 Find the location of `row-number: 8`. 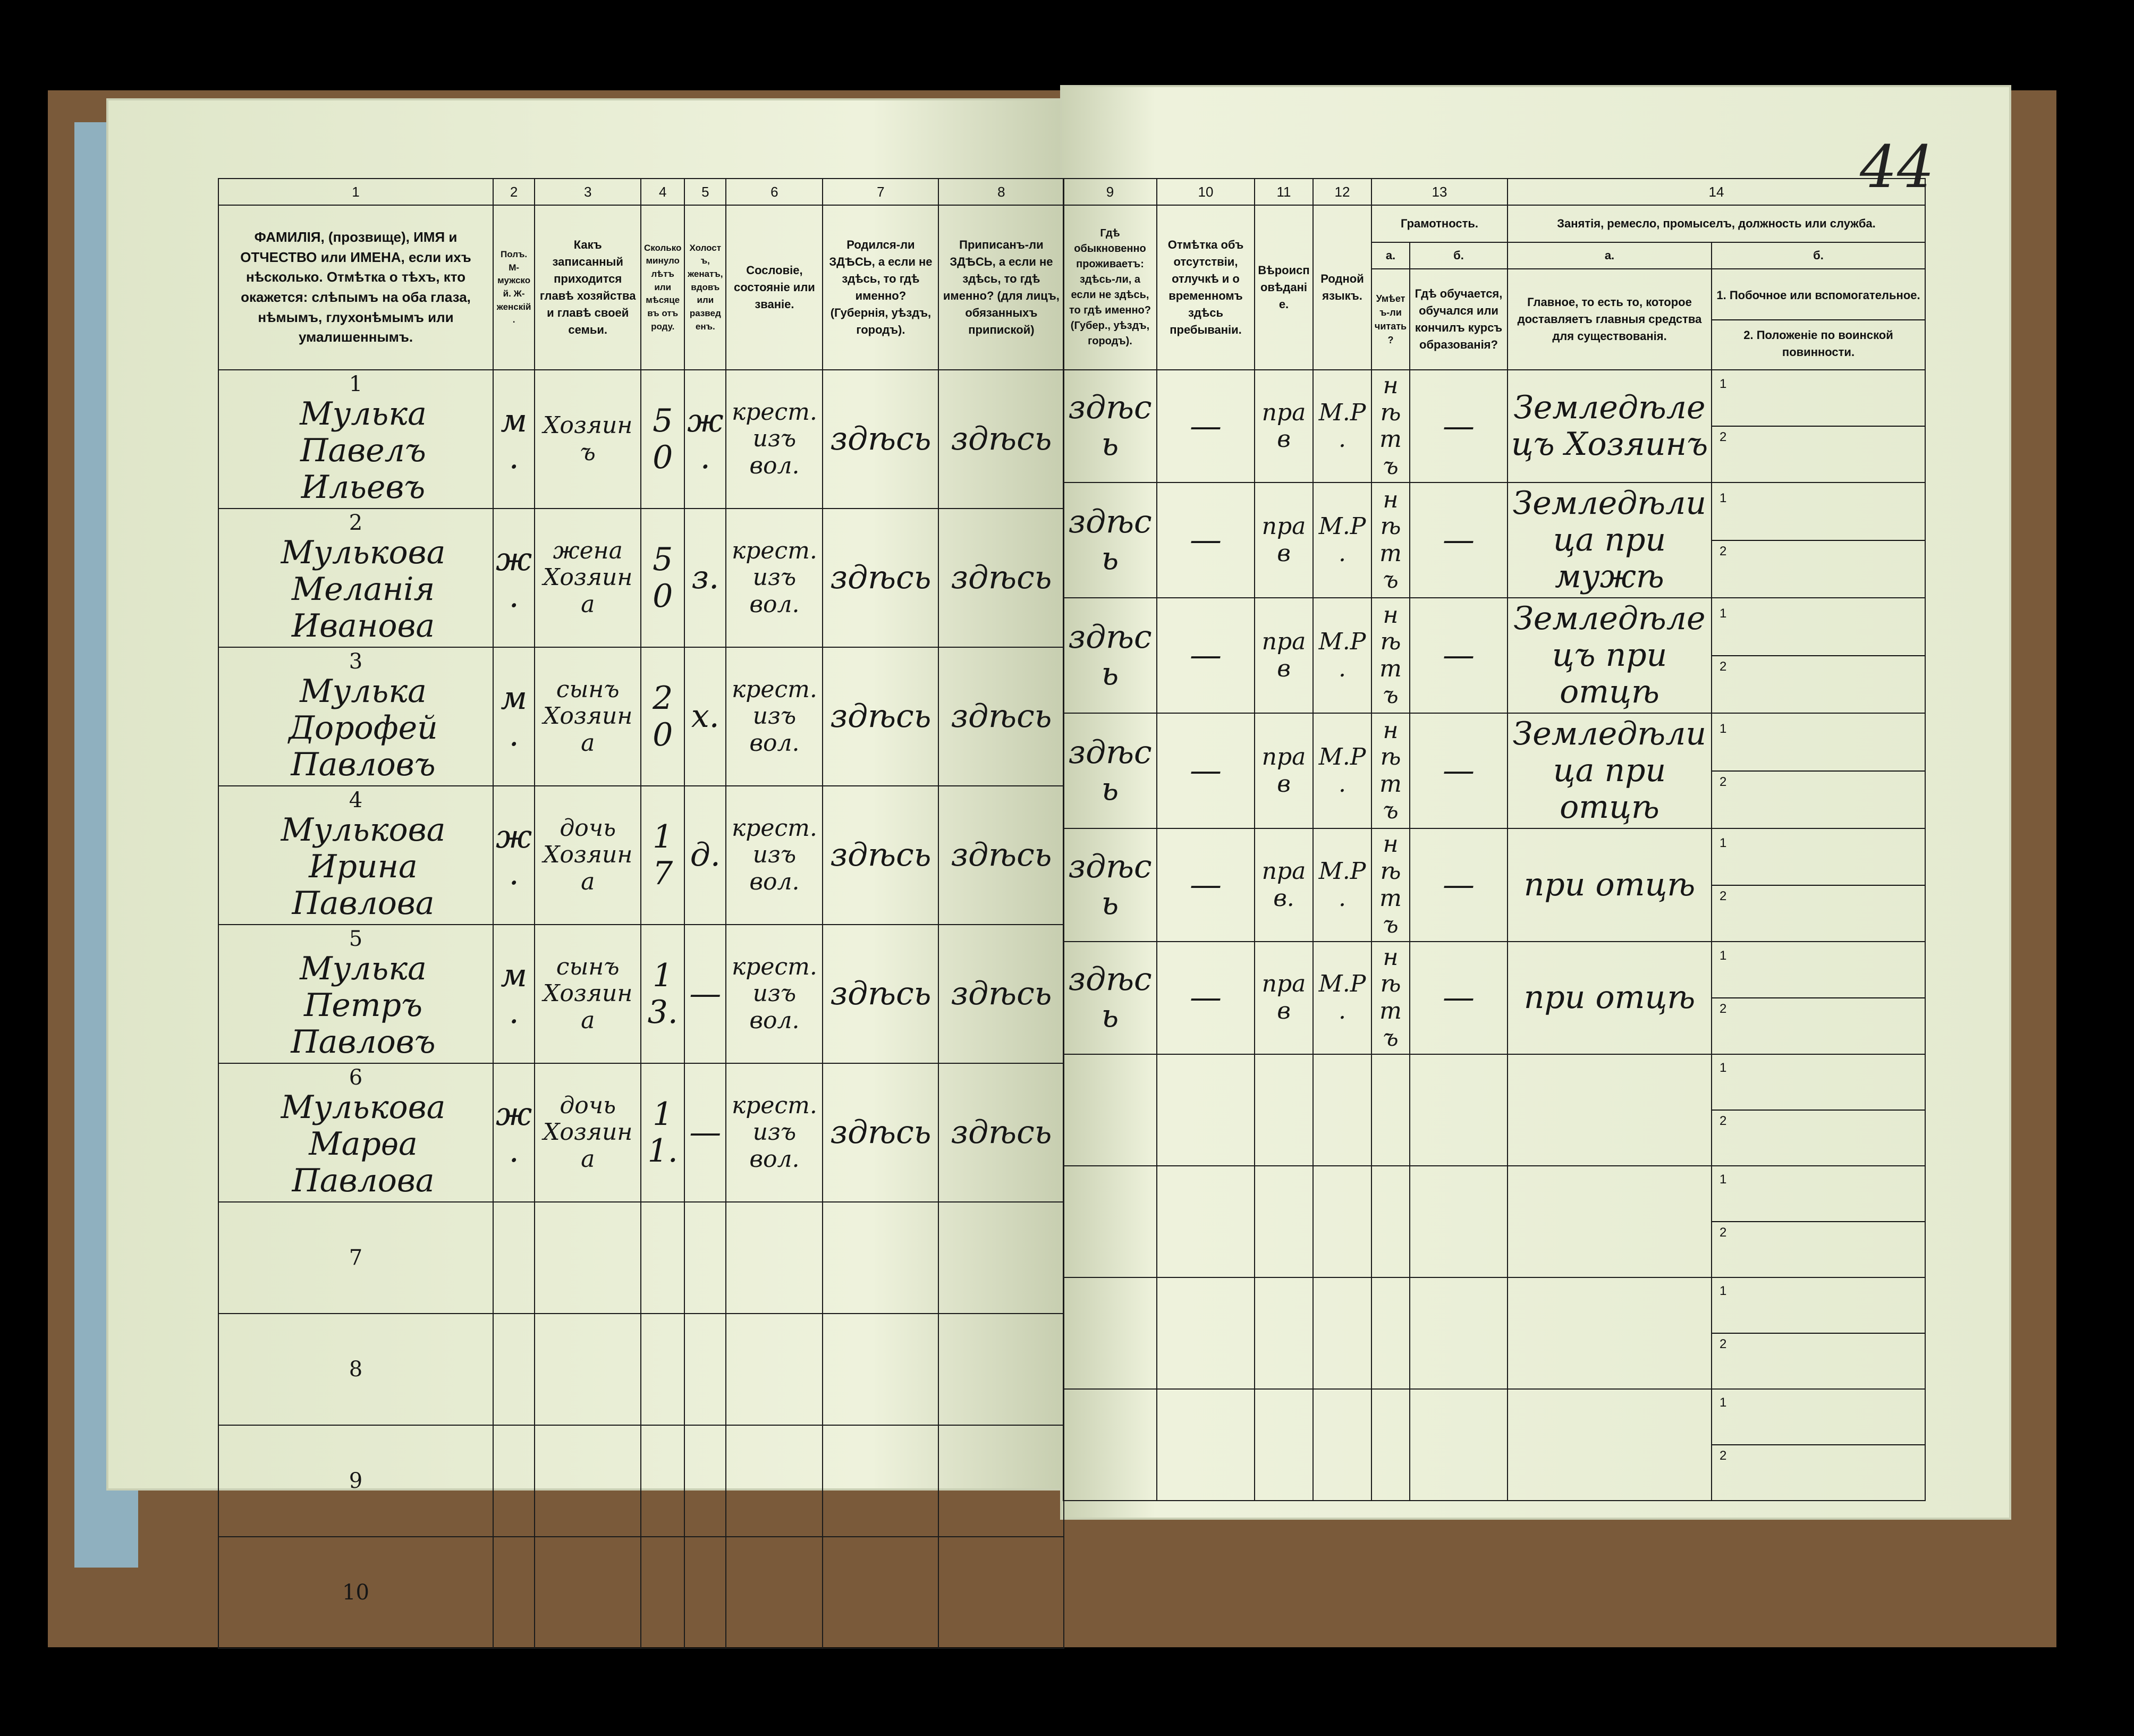

row-number: 8 is located at coordinates (356, 1369).